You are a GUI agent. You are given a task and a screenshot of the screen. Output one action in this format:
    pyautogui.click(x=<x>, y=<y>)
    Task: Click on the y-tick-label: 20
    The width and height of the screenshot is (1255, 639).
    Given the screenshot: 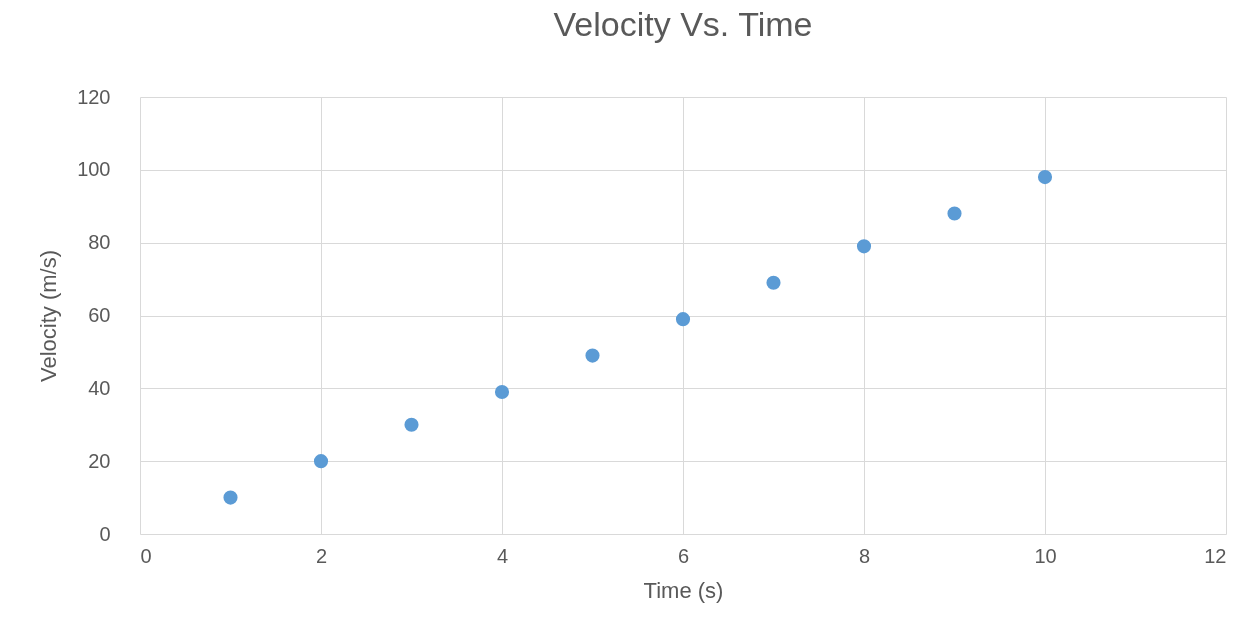 What is the action you would take?
    pyautogui.click(x=99, y=460)
    